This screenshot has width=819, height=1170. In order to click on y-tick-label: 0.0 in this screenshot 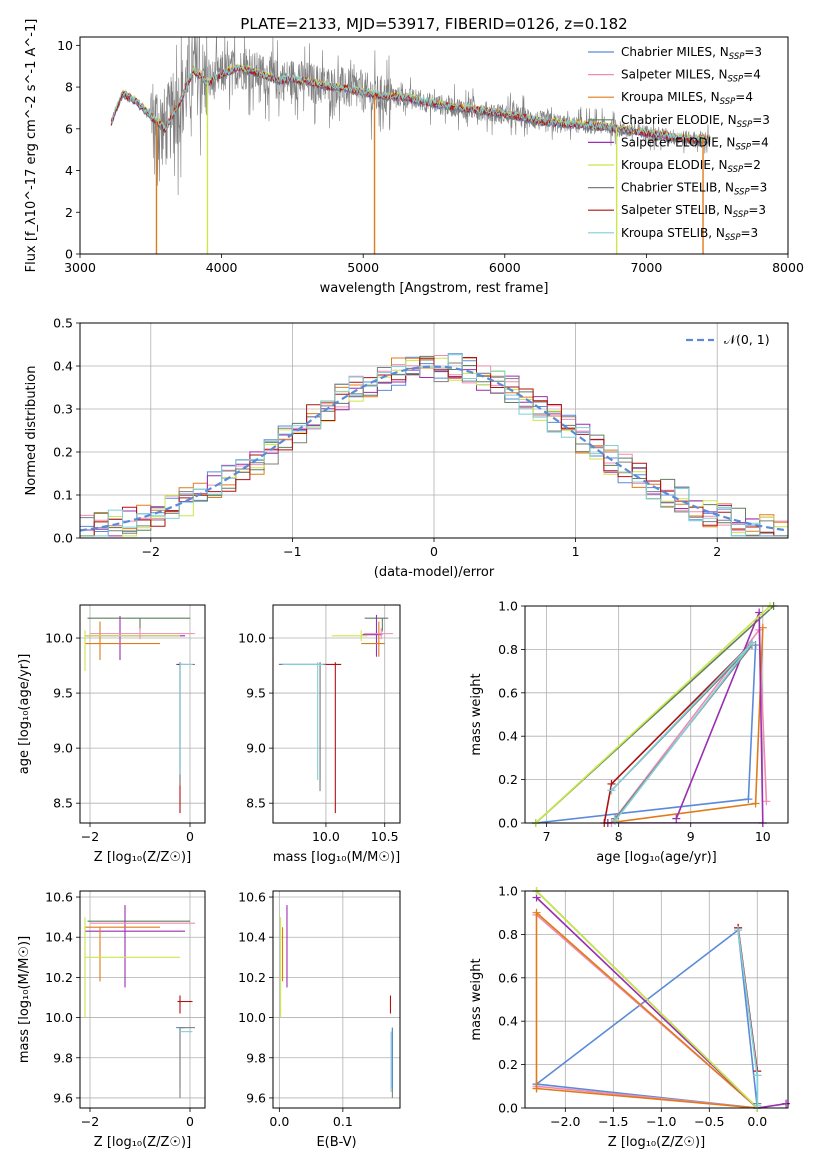, I will do `click(508, 823)`.